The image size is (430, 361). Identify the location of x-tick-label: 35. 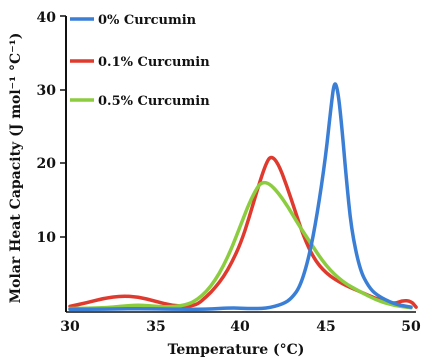
(155, 327).